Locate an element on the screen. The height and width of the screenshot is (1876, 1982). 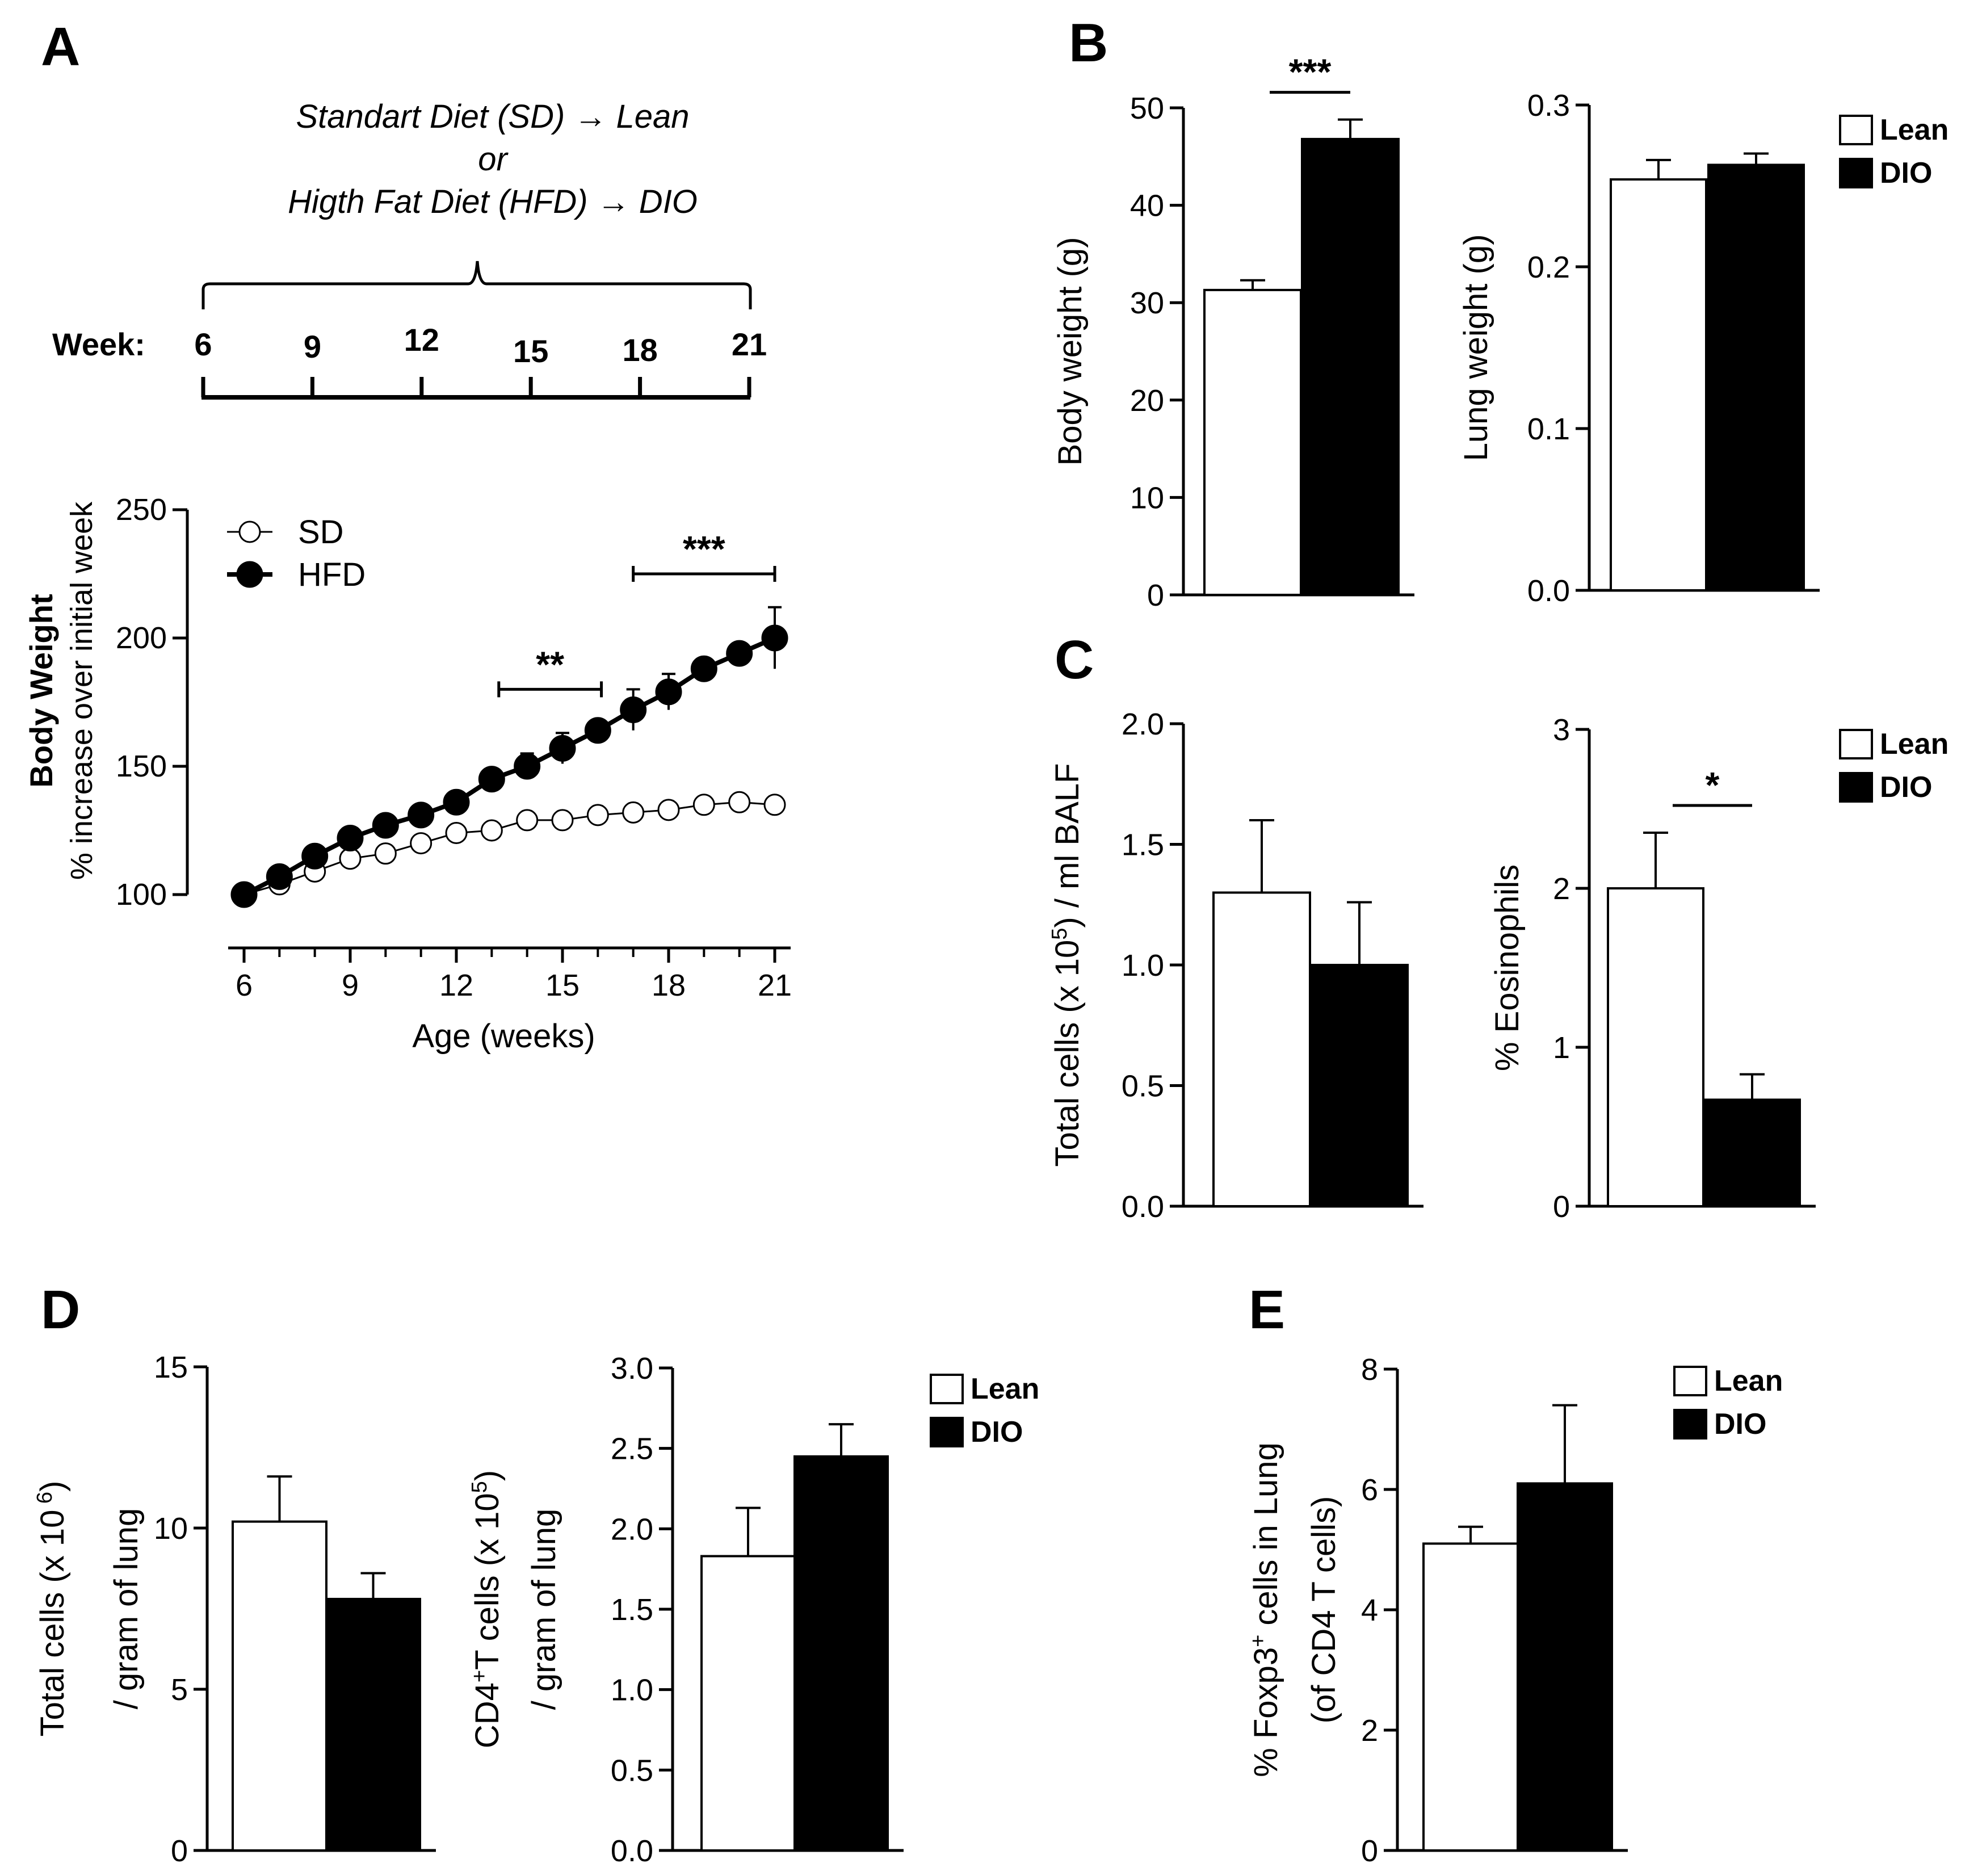
y-tick-label-b1: 20 is located at coordinates (1147, 401).